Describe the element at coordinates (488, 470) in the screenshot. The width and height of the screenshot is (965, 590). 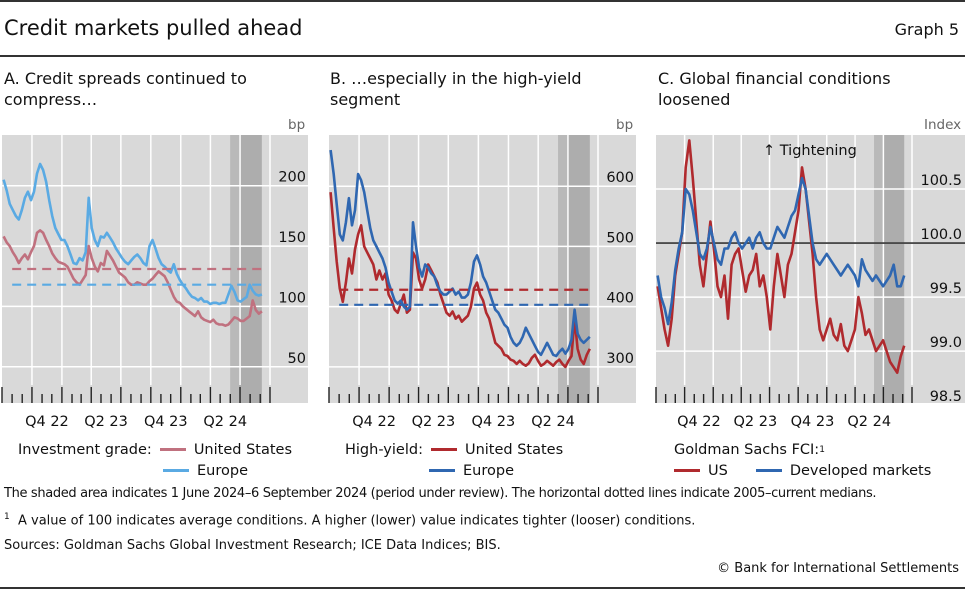
I see `legend-label-hy-europe: Europe` at that location.